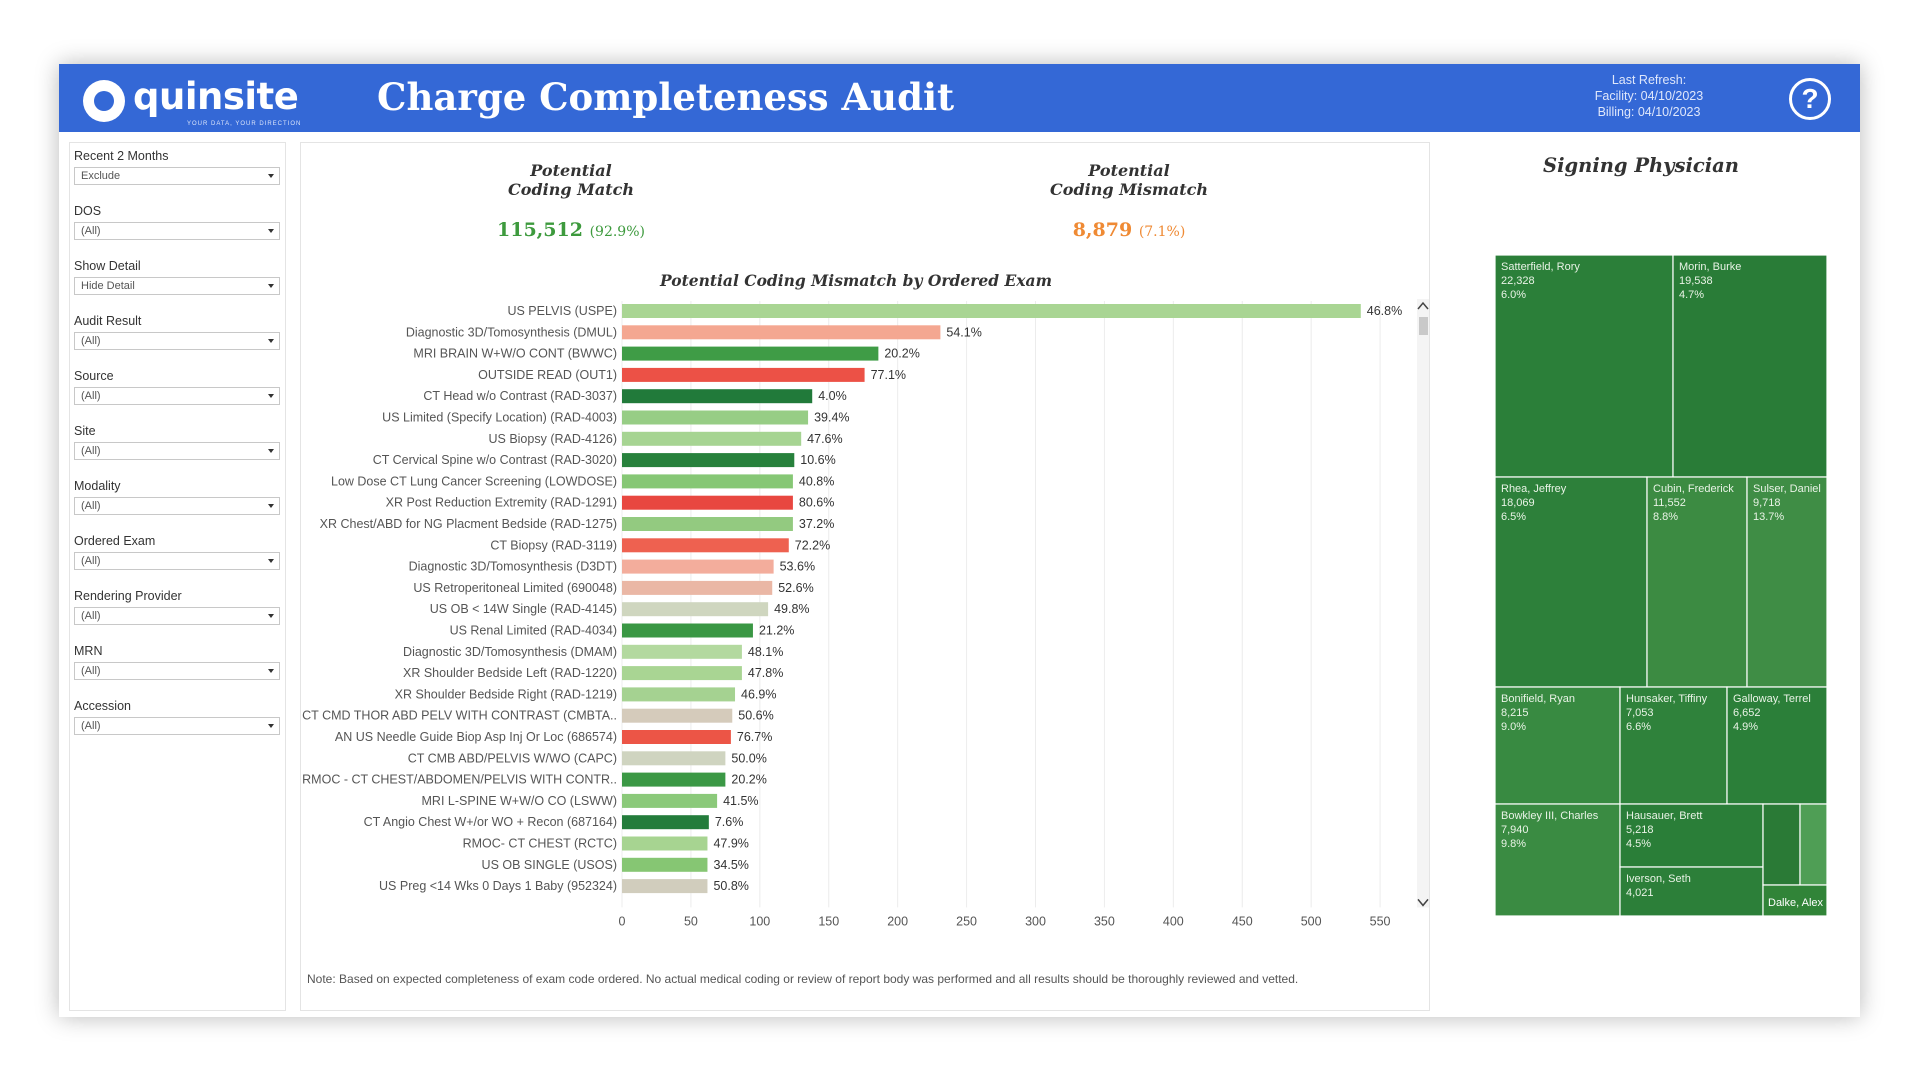 This screenshot has width=1920, height=1080. I want to click on treemap-pct: 8.8%, so click(1665, 517).